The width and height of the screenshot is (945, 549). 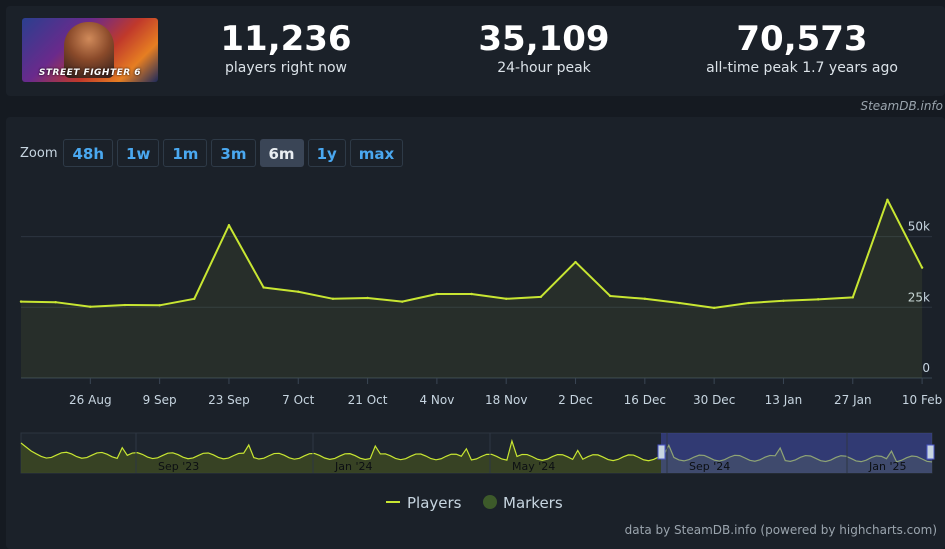 What do you see at coordinates (326, 153) in the screenshot?
I see `zoom-1y-button: 1y` at bounding box center [326, 153].